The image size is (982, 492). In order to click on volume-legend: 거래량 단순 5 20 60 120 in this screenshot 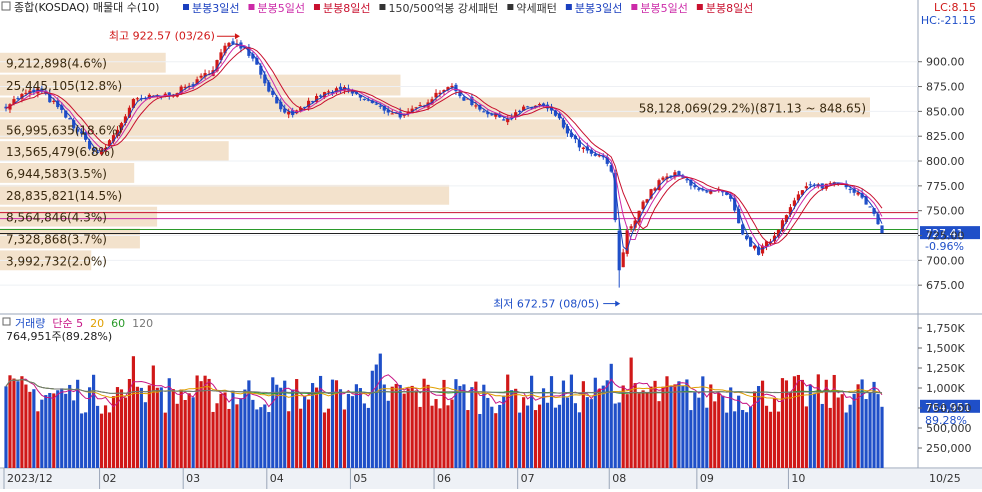, I will do `click(84, 323)`.